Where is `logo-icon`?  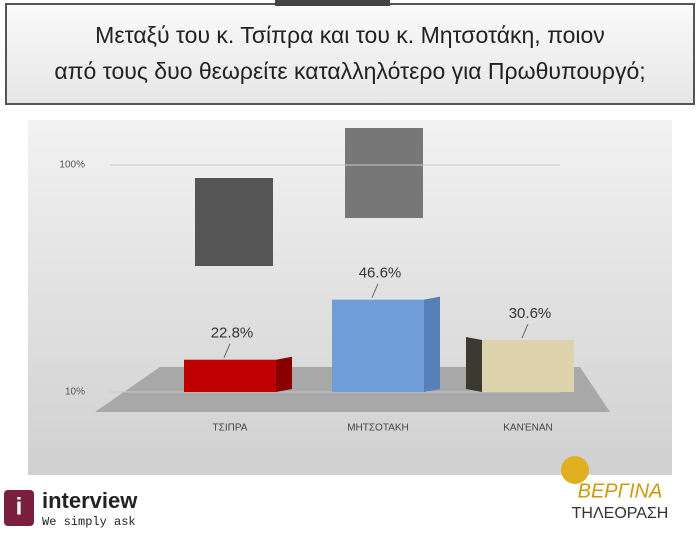 logo-icon is located at coordinates (19, 508).